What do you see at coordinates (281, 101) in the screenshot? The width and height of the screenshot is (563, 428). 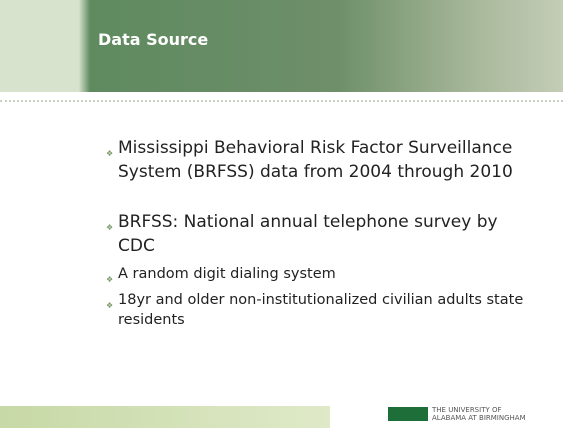 I see `divider` at bounding box center [281, 101].